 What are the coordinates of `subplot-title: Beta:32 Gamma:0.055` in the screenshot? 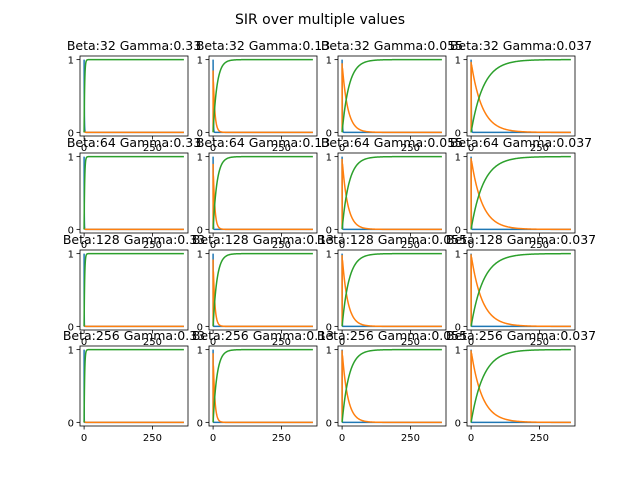 It's located at (392, 45).